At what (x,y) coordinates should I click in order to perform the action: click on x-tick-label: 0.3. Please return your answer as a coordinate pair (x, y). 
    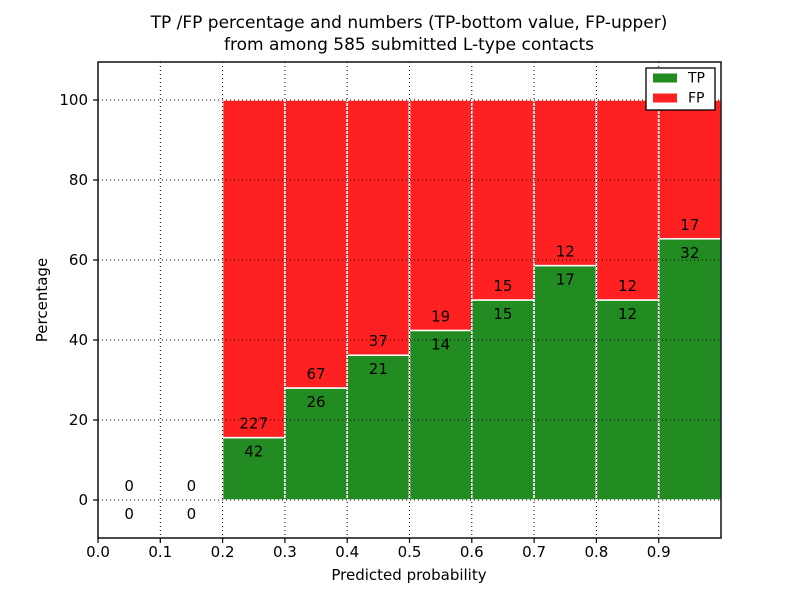
    Looking at the image, I should click on (285, 552).